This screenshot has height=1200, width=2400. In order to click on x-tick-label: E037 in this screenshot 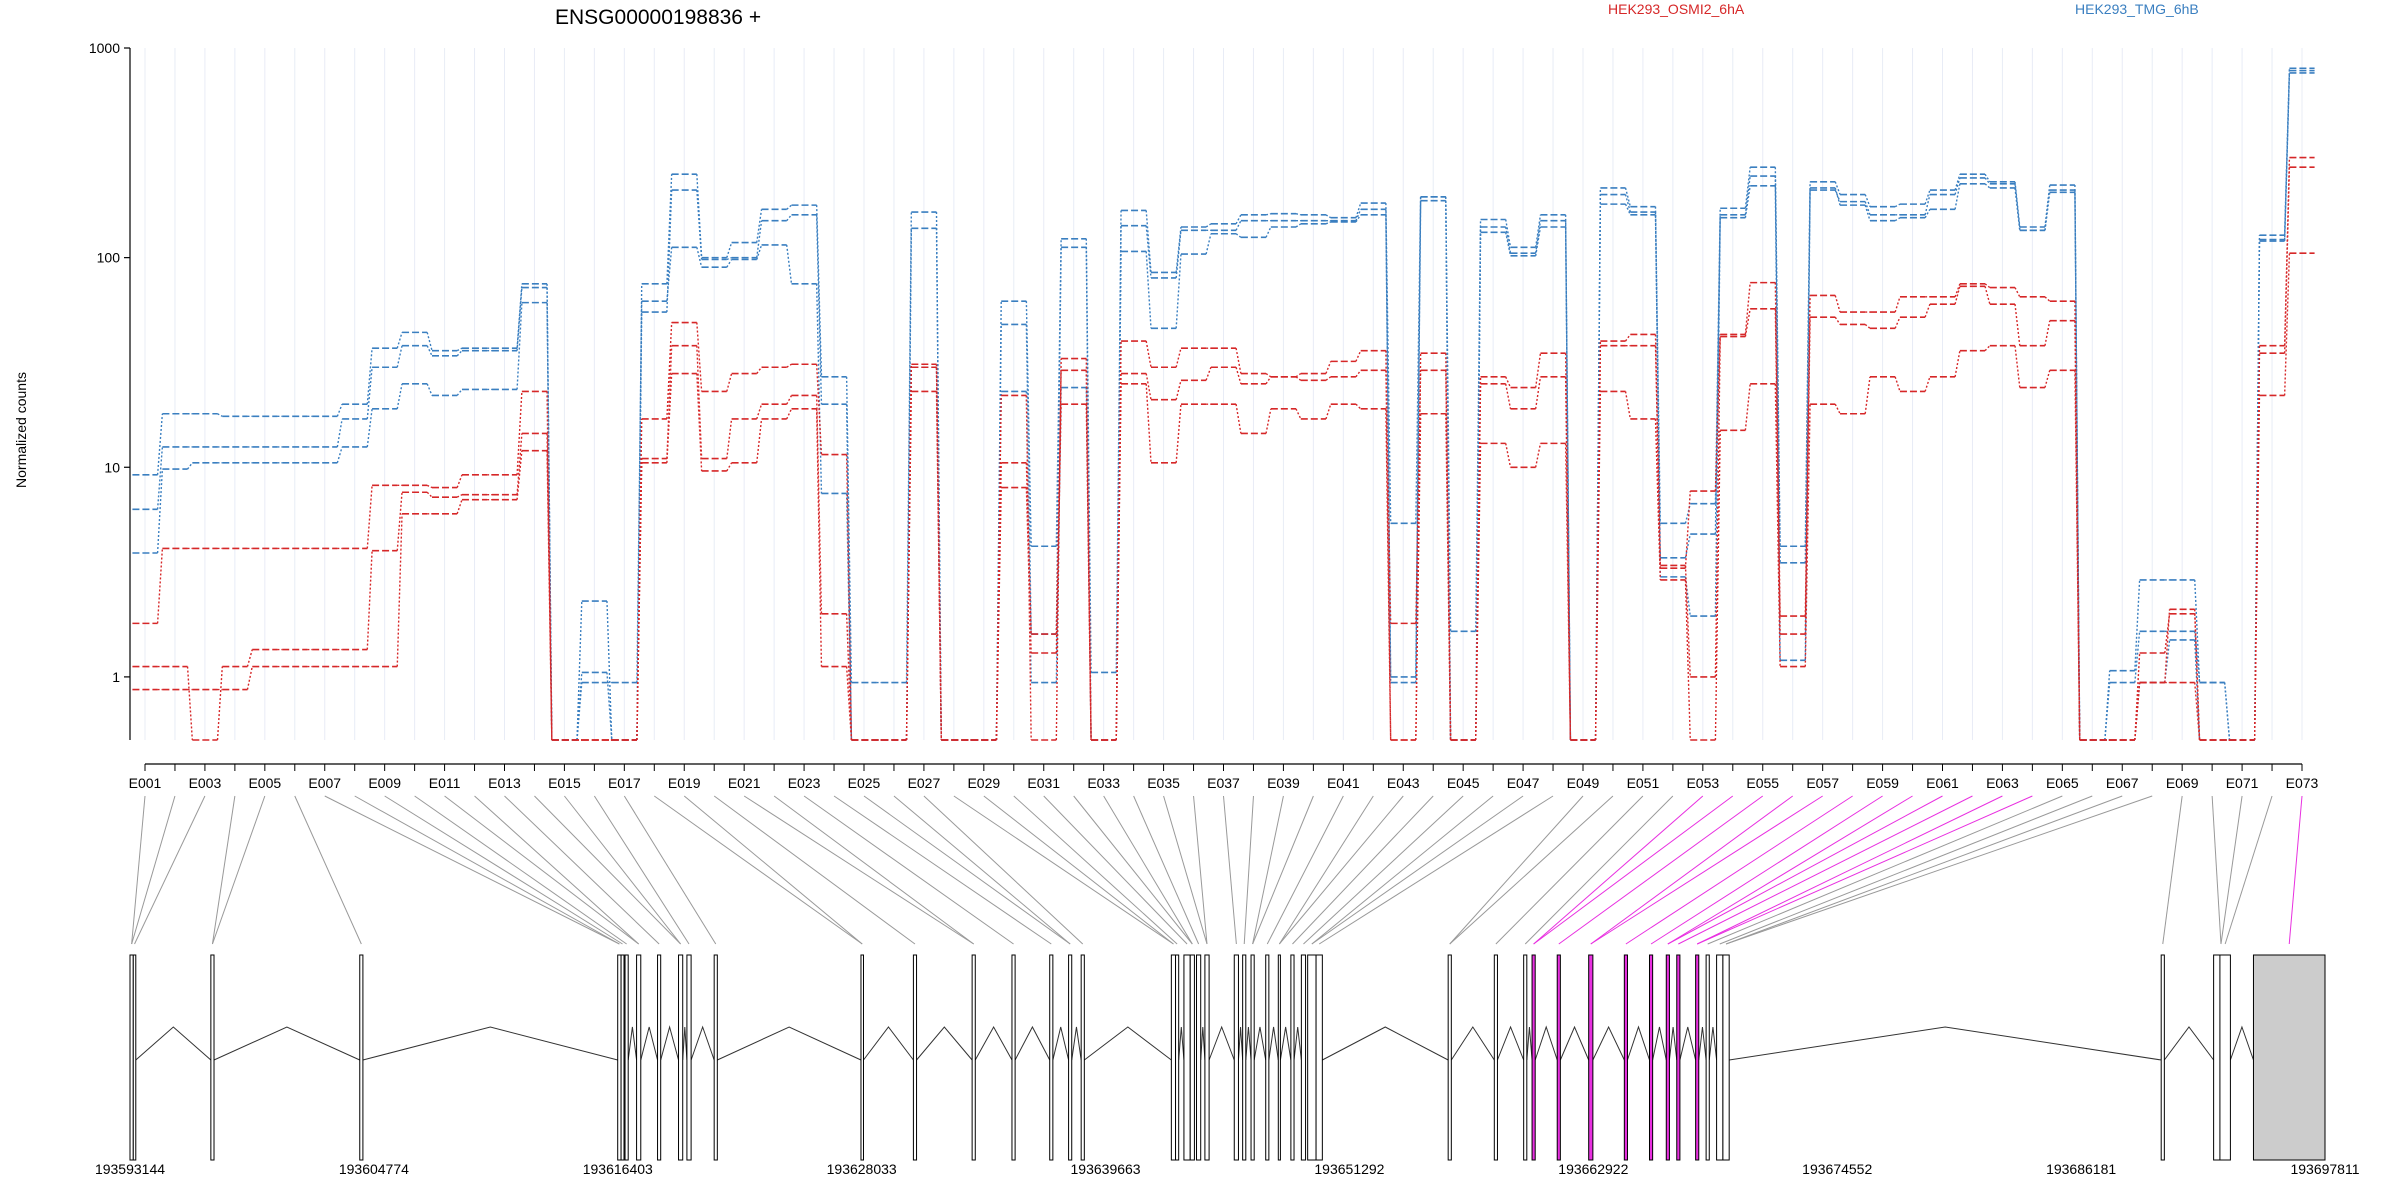, I will do `click(1223, 783)`.